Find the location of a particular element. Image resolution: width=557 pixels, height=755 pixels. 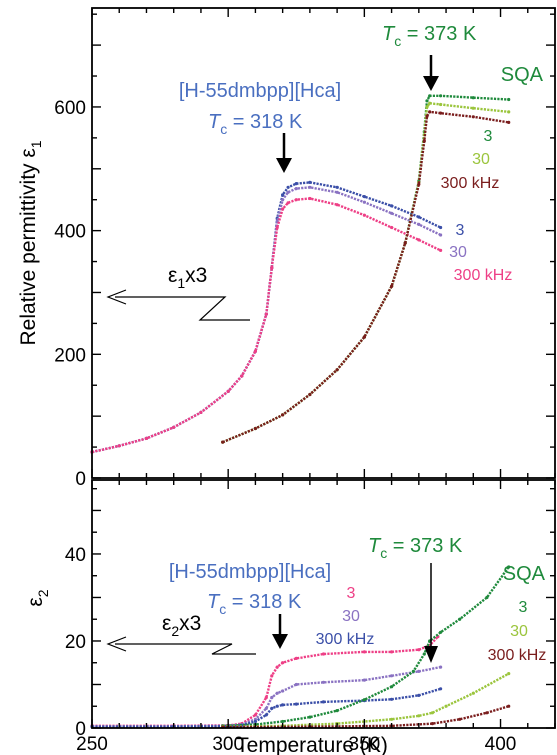

top-ca-freq-300: 300 kHz is located at coordinates (483, 275).